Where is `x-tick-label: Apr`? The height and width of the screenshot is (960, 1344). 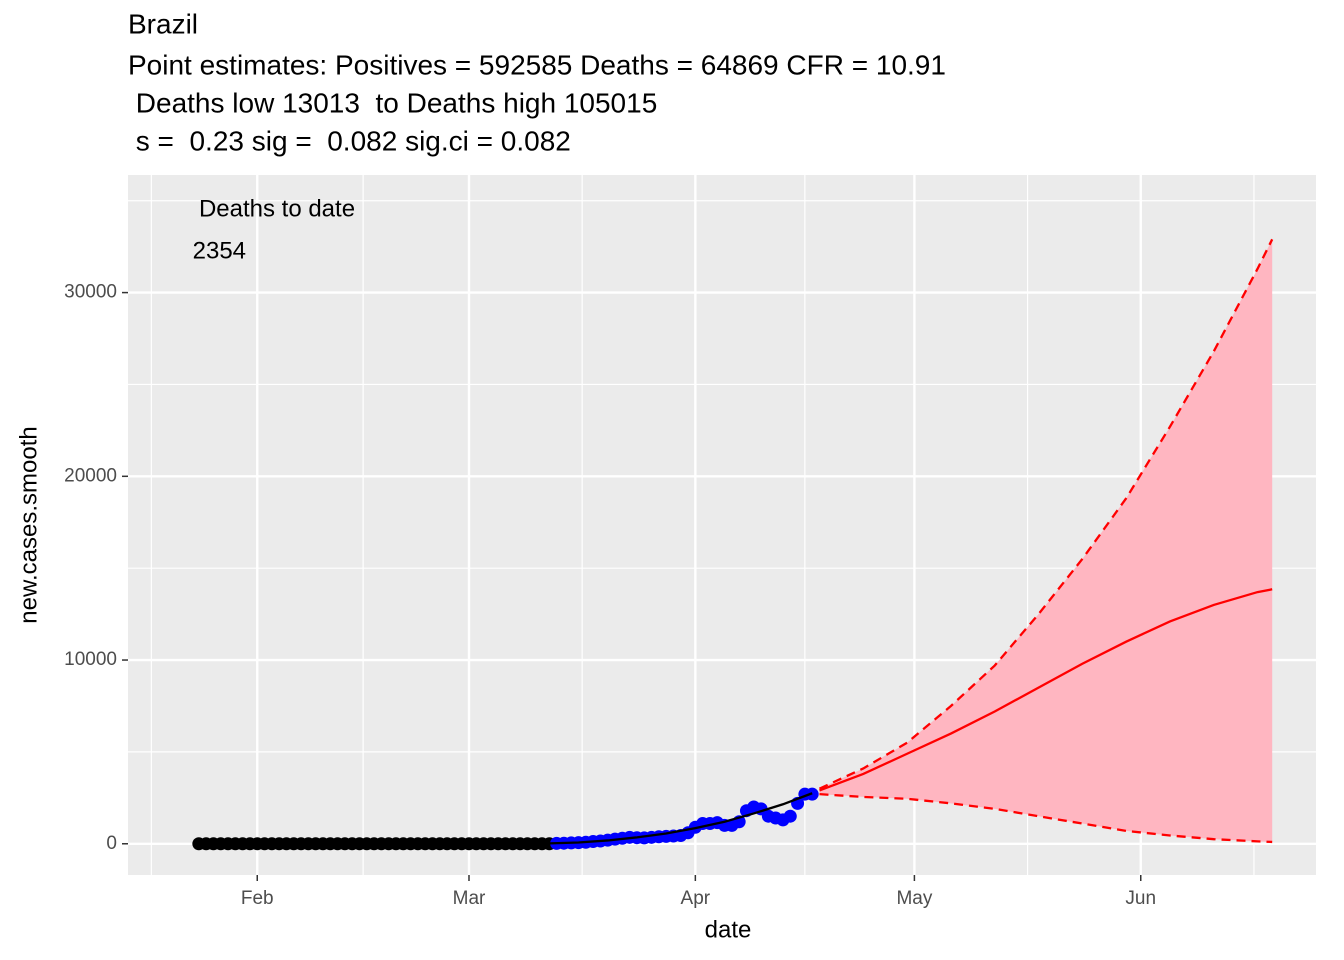 x-tick-label: Apr is located at coordinates (696, 898).